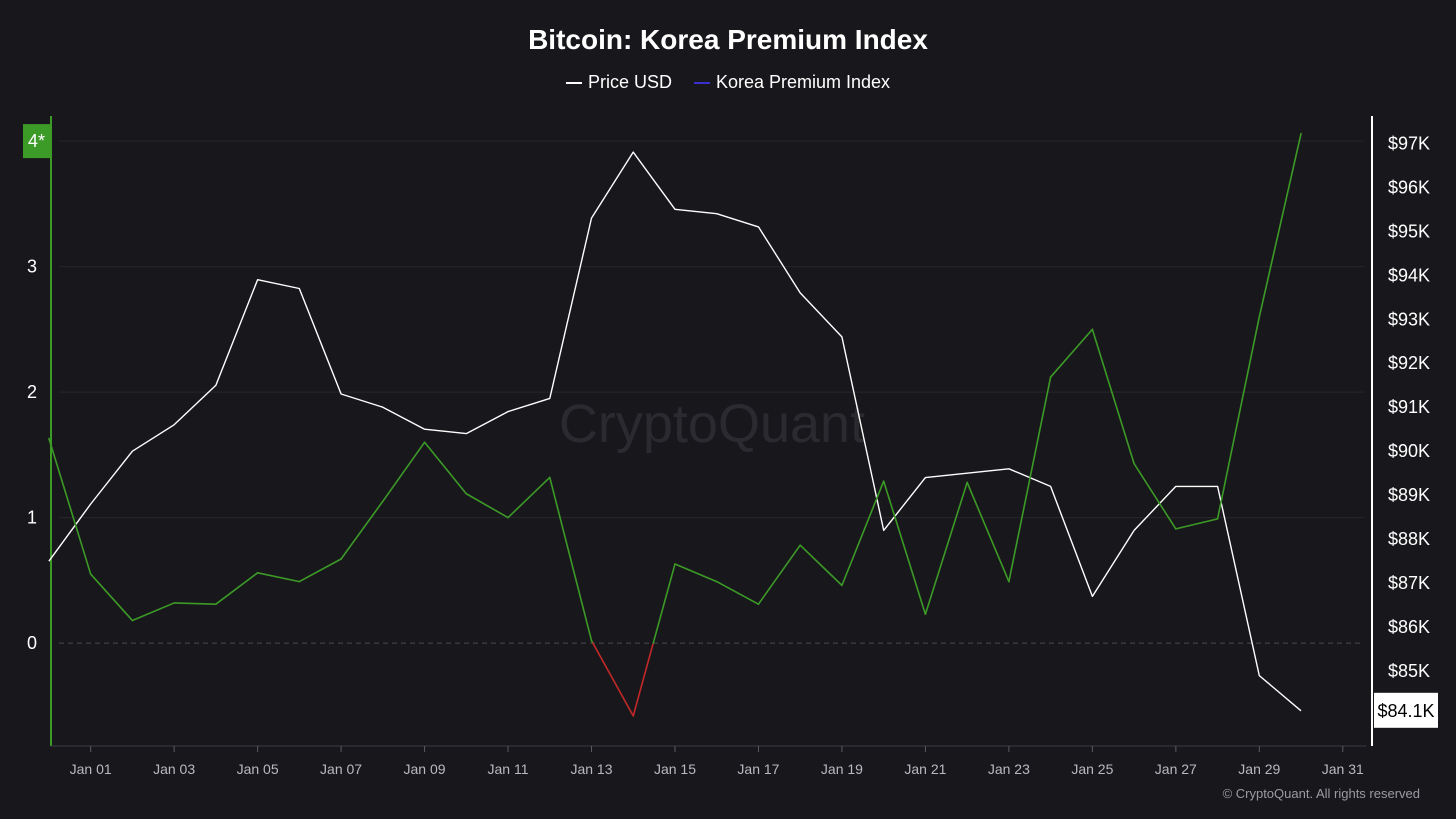 The image size is (1456, 819). Describe the element at coordinates (629, 82) in the screenshot. I see `legend-label-price-usd: Price USD` at that location.